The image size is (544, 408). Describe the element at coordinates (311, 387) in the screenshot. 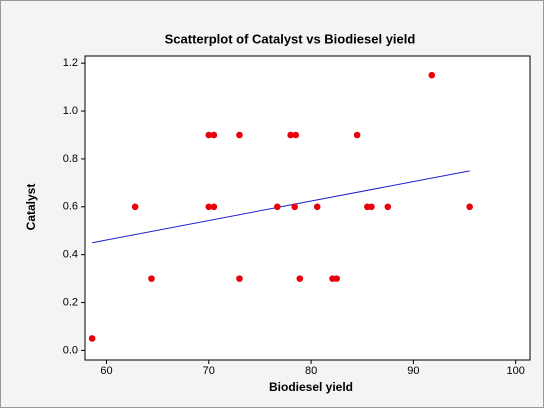

I see `x-axis-label: Biodiesel yield` at that location.